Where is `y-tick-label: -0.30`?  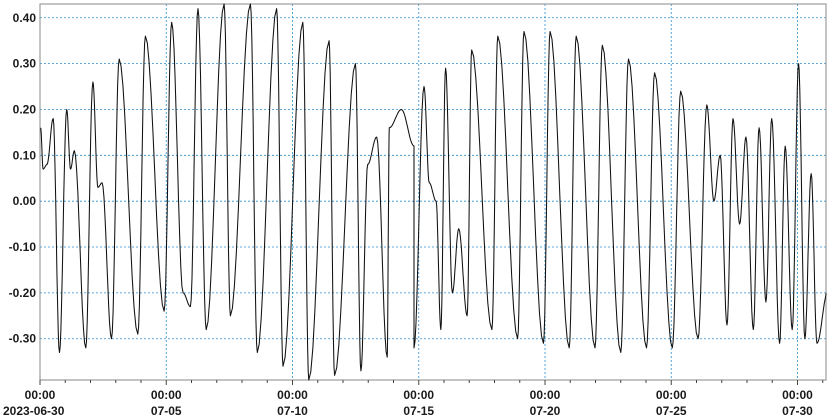
y-tick-label: -0.30 is located at coordinates (23, 339).